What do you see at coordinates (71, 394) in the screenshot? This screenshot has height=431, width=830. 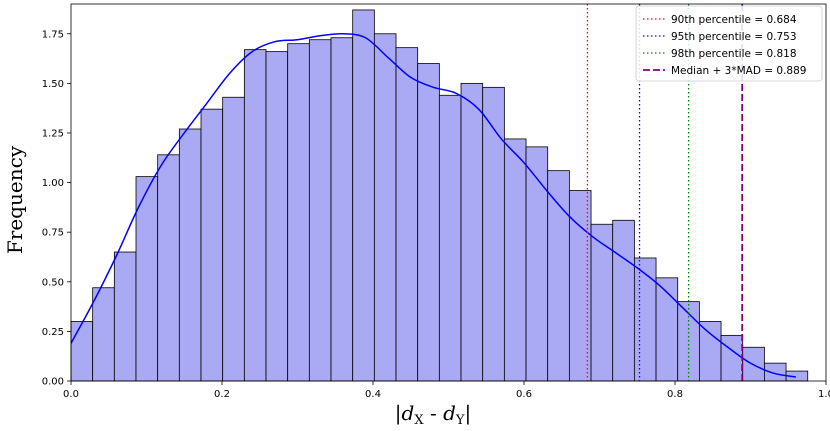 I see `x-tick-label: 0.0` at bounding box center [71, 394].